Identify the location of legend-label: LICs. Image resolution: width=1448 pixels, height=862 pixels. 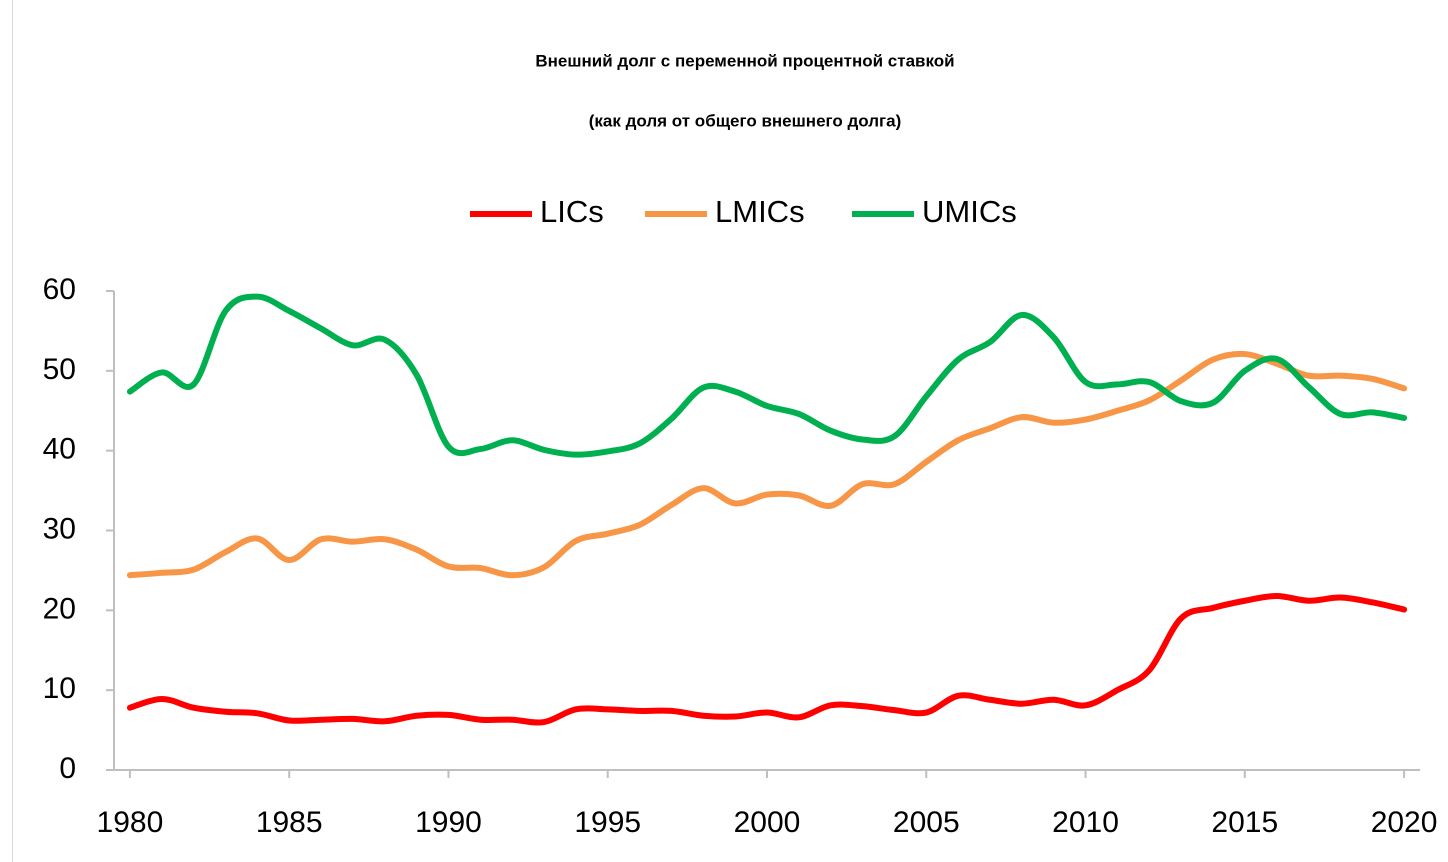
(572, 211).